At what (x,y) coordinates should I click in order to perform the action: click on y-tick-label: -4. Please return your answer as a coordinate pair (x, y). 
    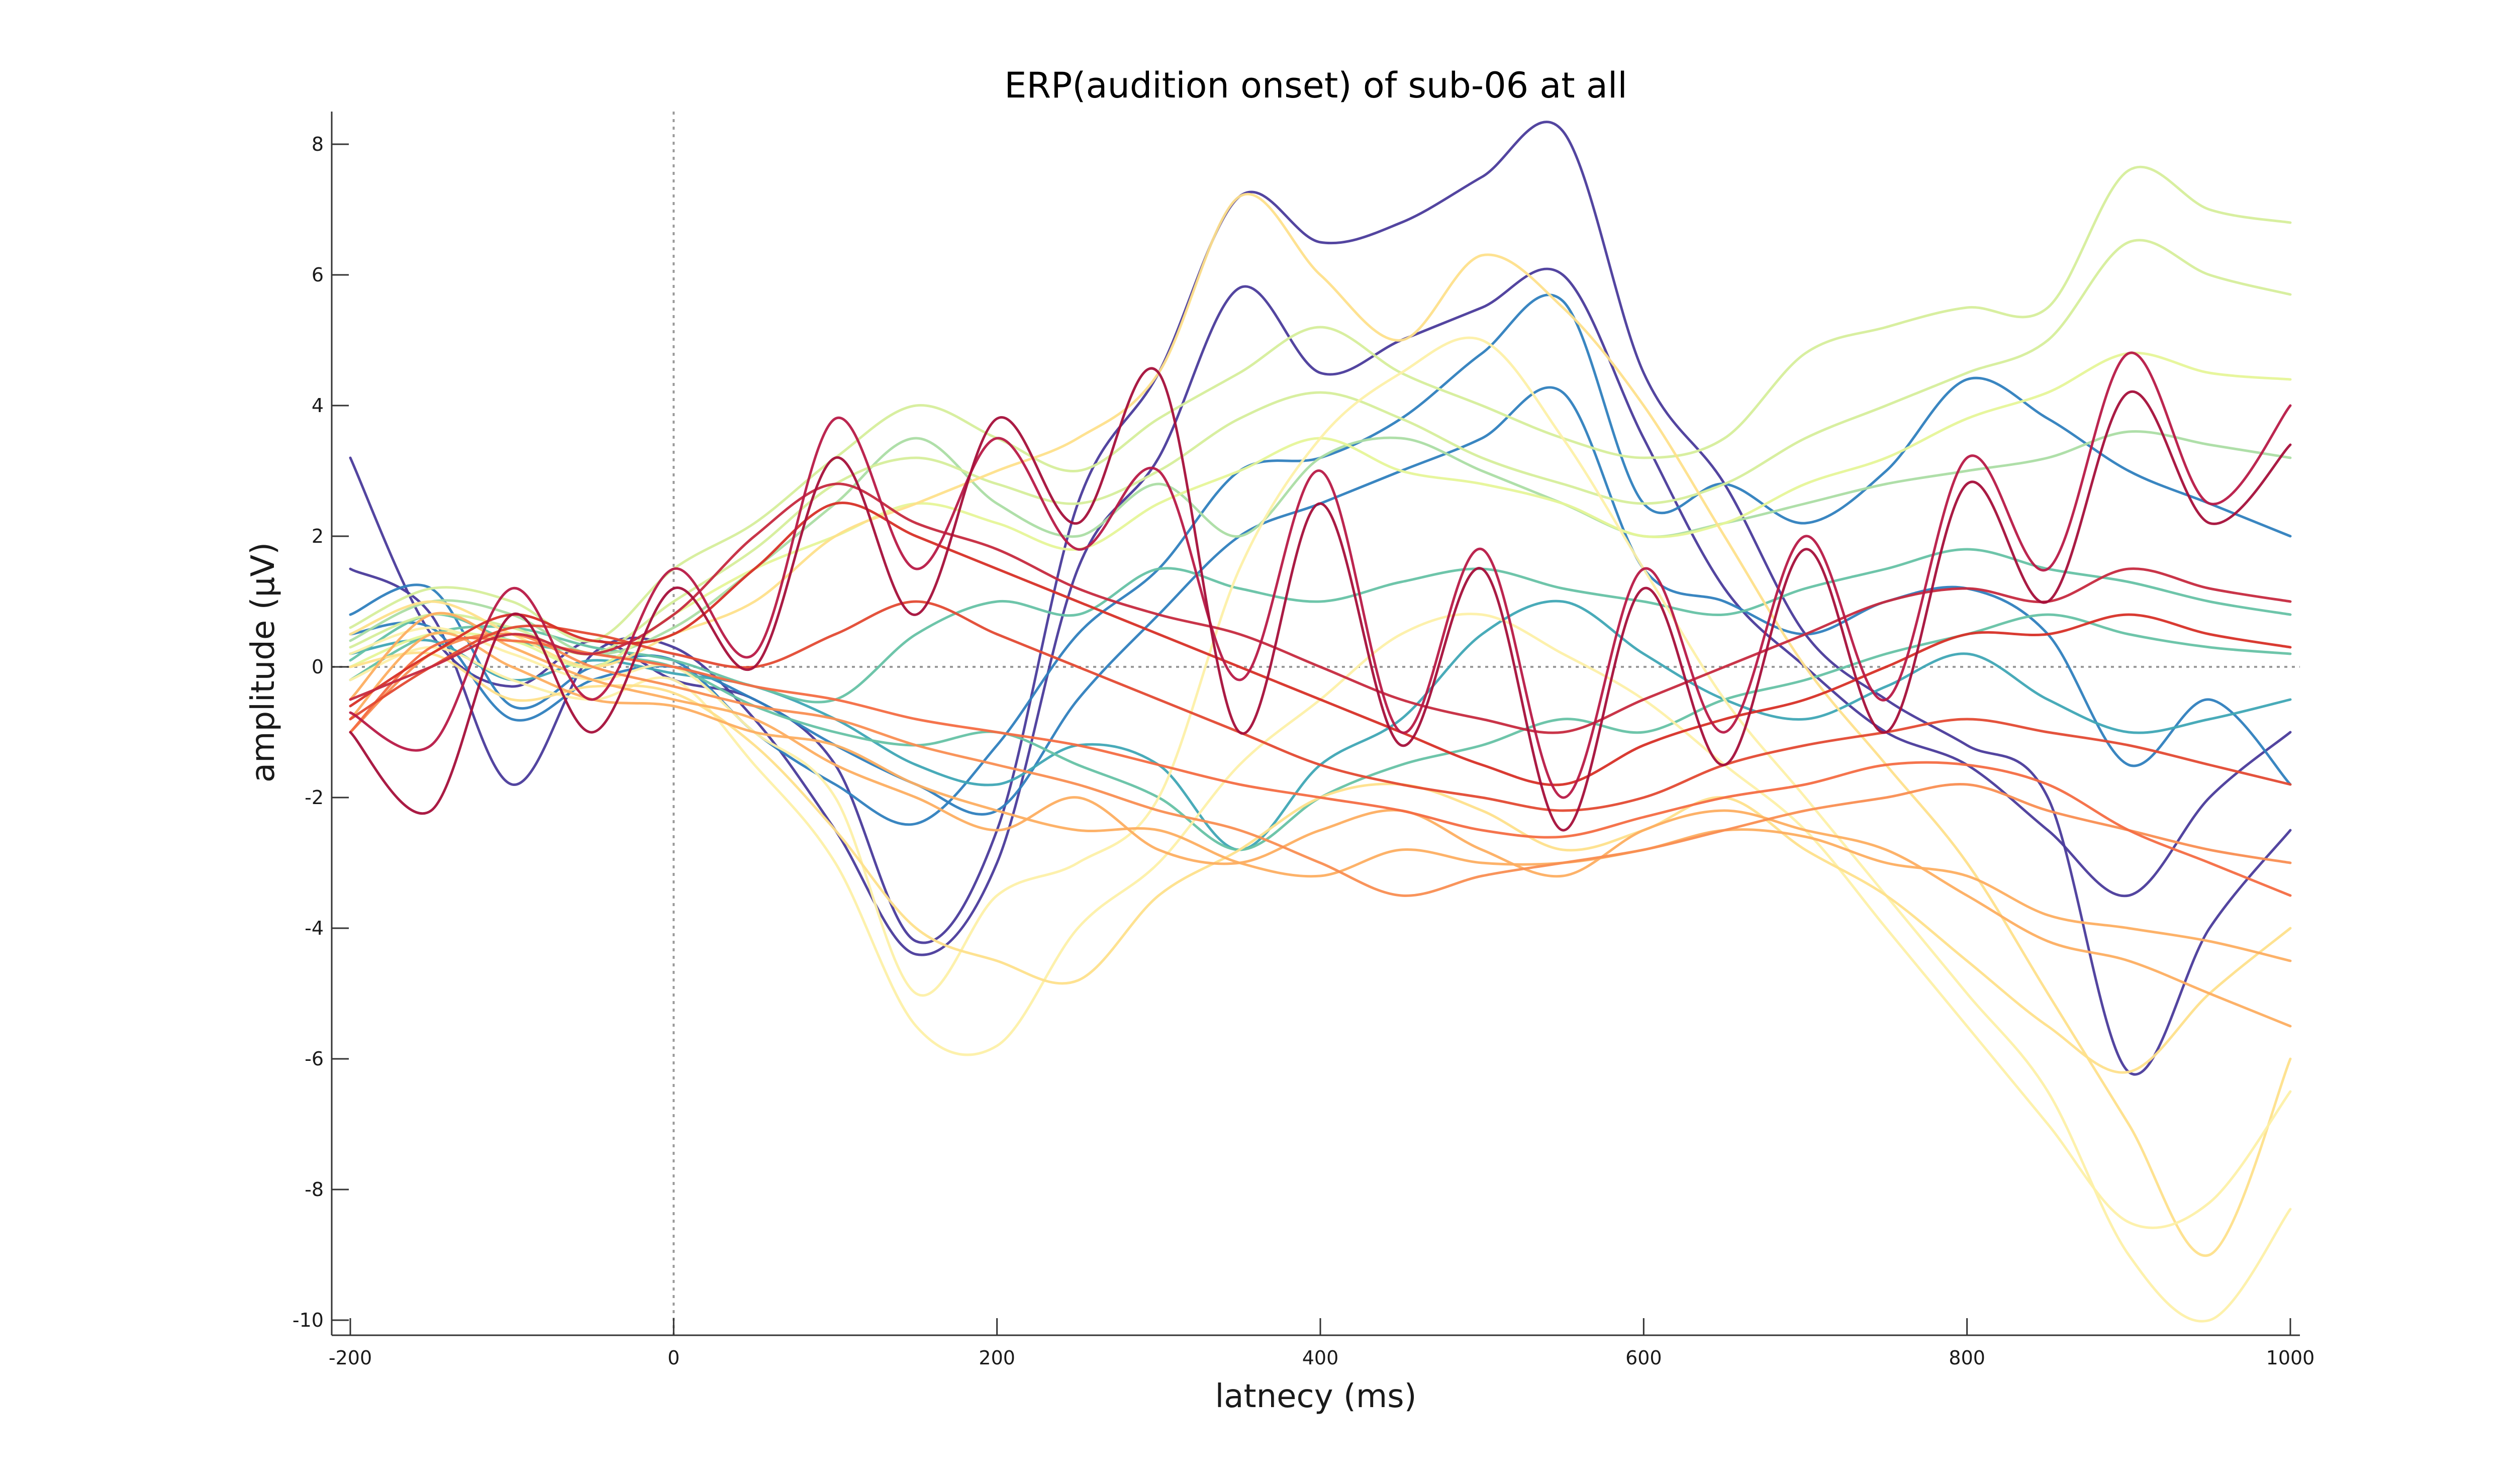
    Looking at the image, I should click on (315, 928).